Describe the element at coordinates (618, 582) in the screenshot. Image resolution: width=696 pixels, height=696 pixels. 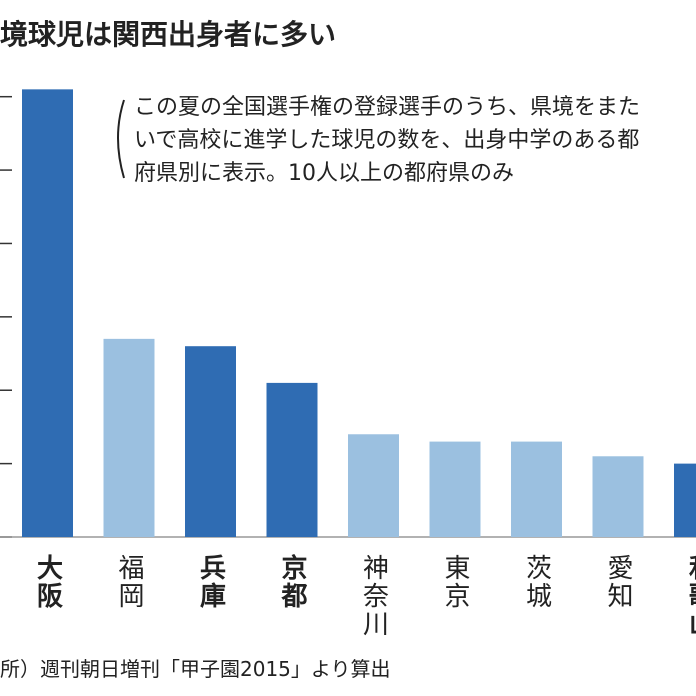
I see `x-tick-label: 愛知` at that location.